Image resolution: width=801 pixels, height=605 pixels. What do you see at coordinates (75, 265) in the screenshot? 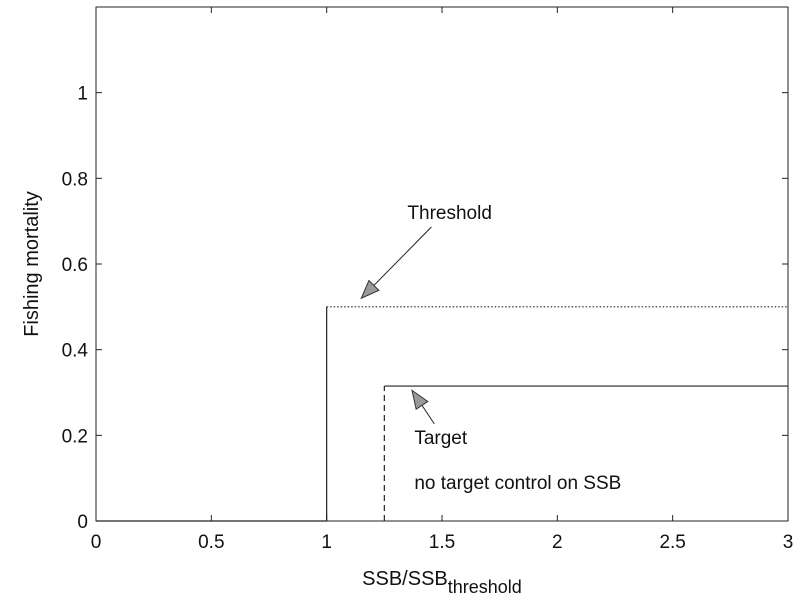
I see `y-tick-label: 0.6` at bounding box center [75, 265].